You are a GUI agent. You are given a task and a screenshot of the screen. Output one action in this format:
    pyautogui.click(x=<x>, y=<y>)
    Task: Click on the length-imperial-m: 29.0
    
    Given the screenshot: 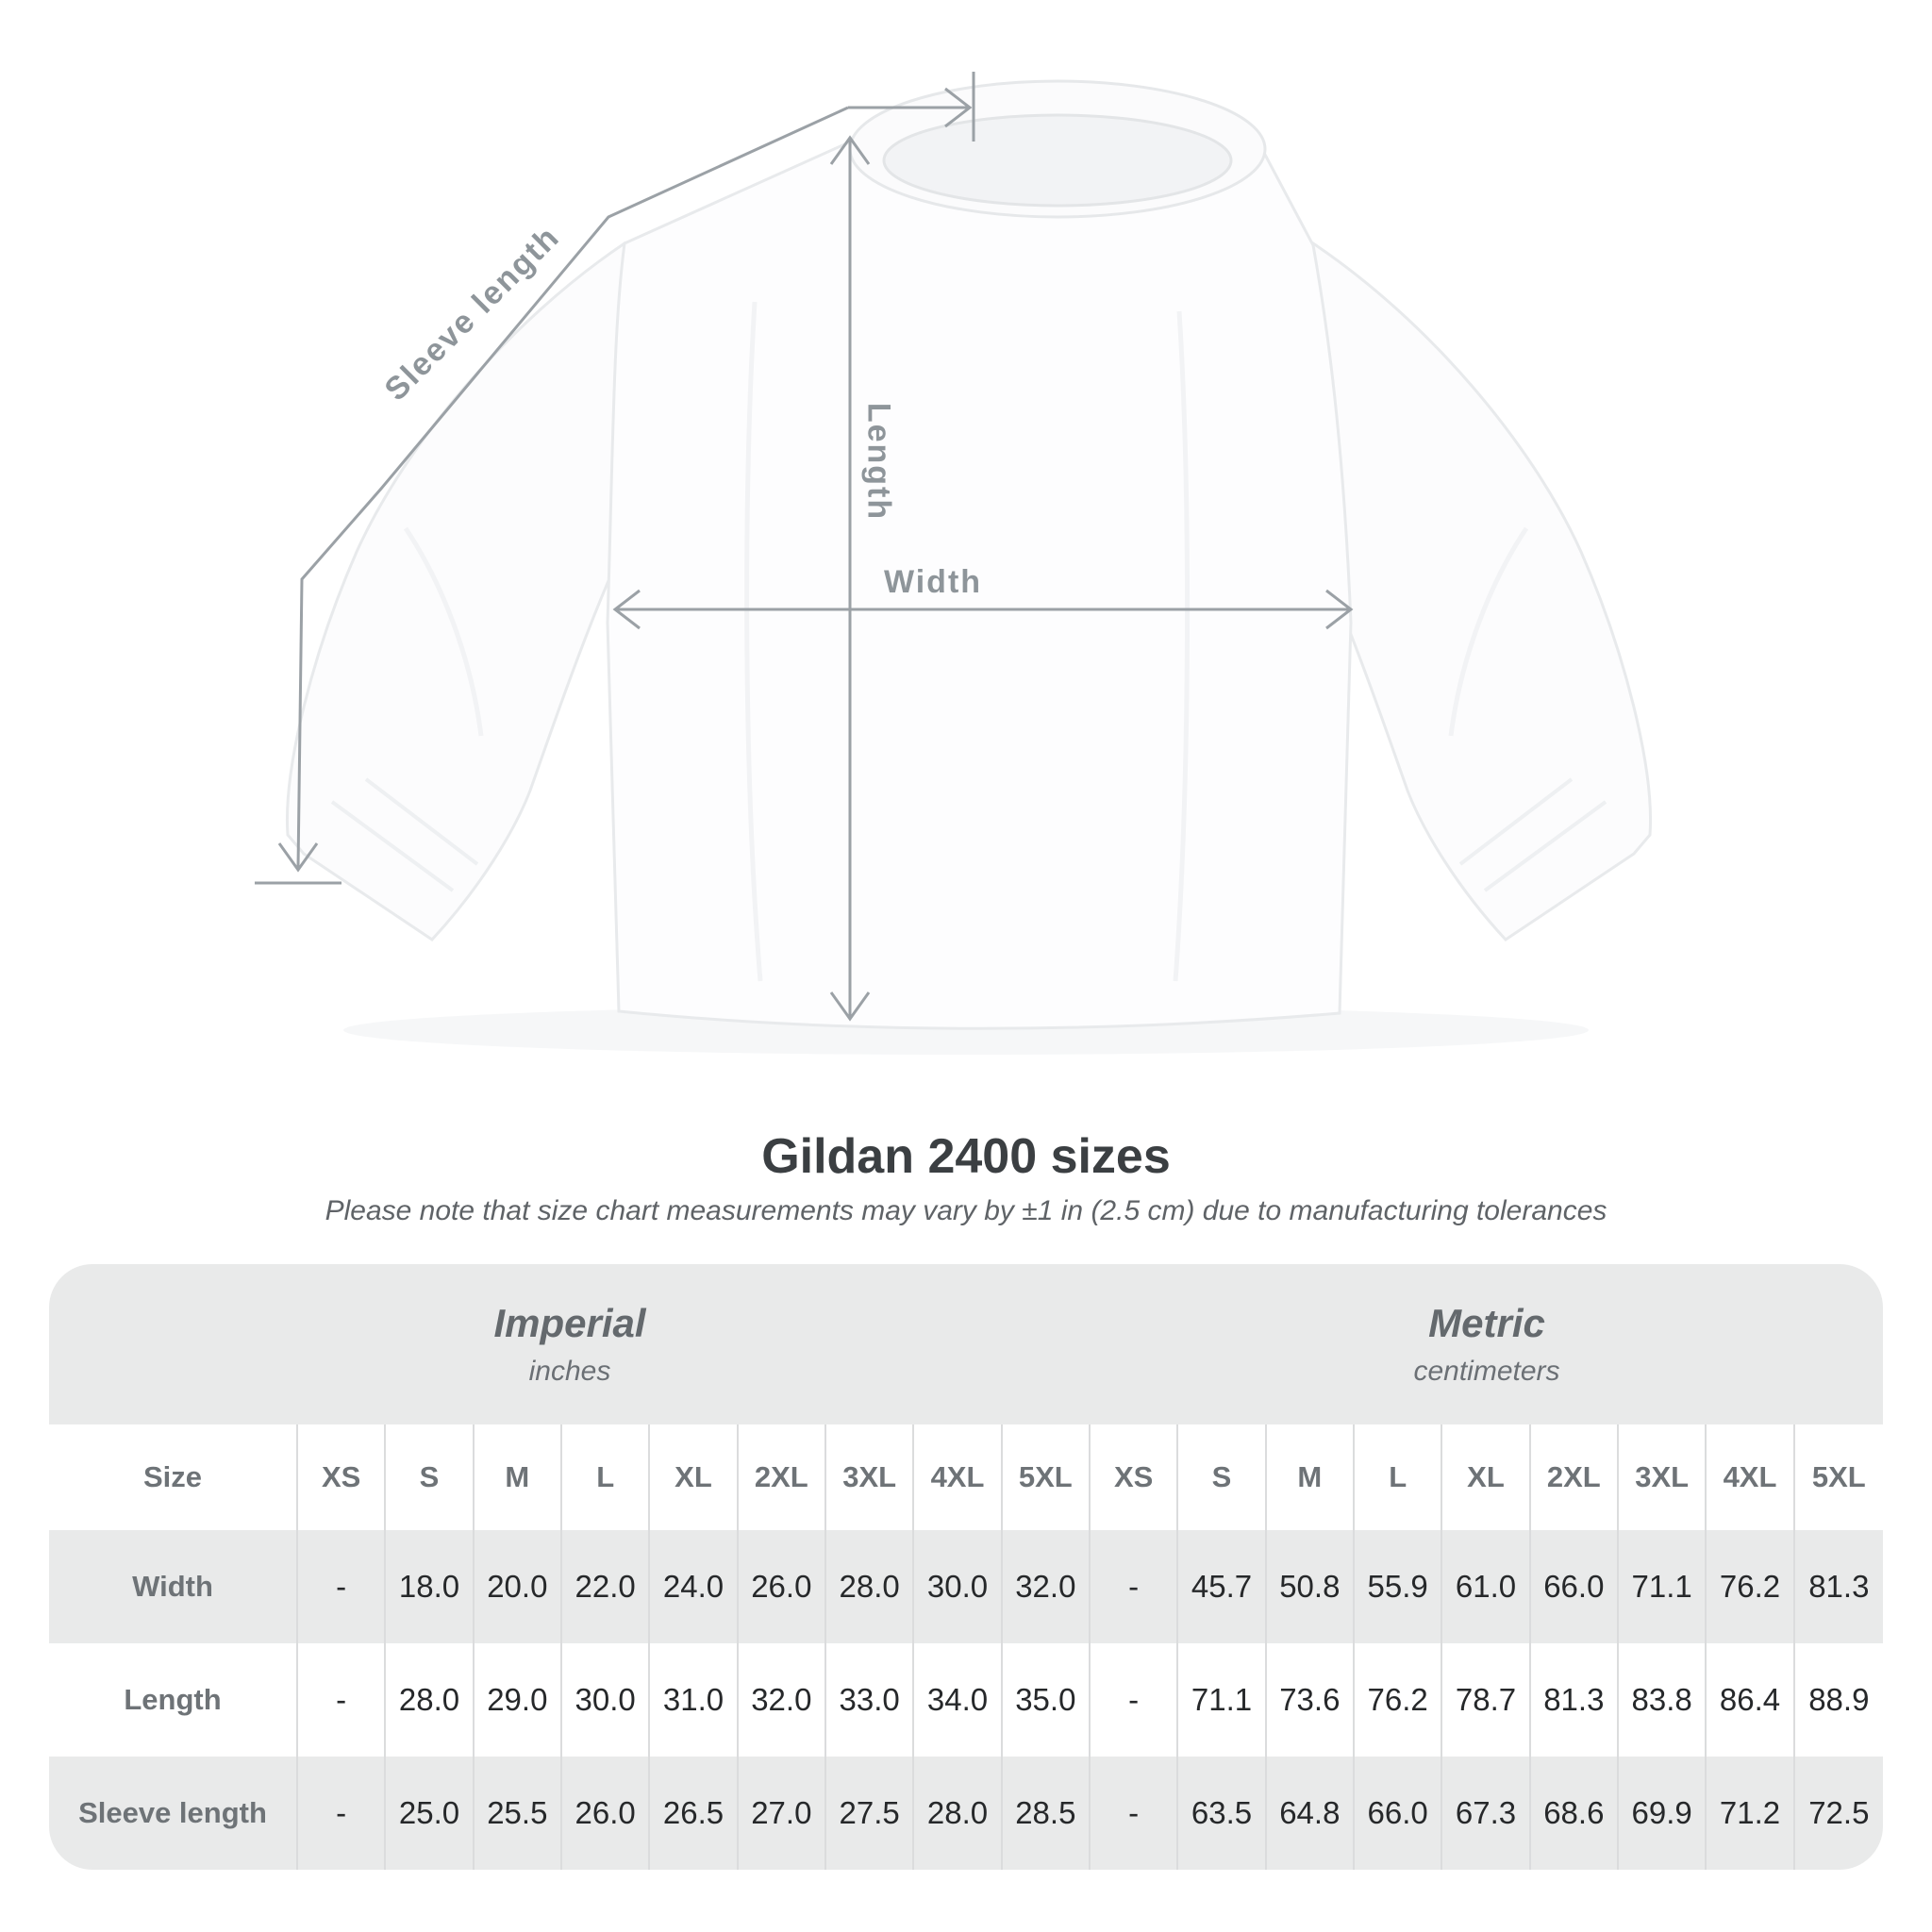 What is the action you would take?
    pyautogui.click(x=518, y=1700)
    